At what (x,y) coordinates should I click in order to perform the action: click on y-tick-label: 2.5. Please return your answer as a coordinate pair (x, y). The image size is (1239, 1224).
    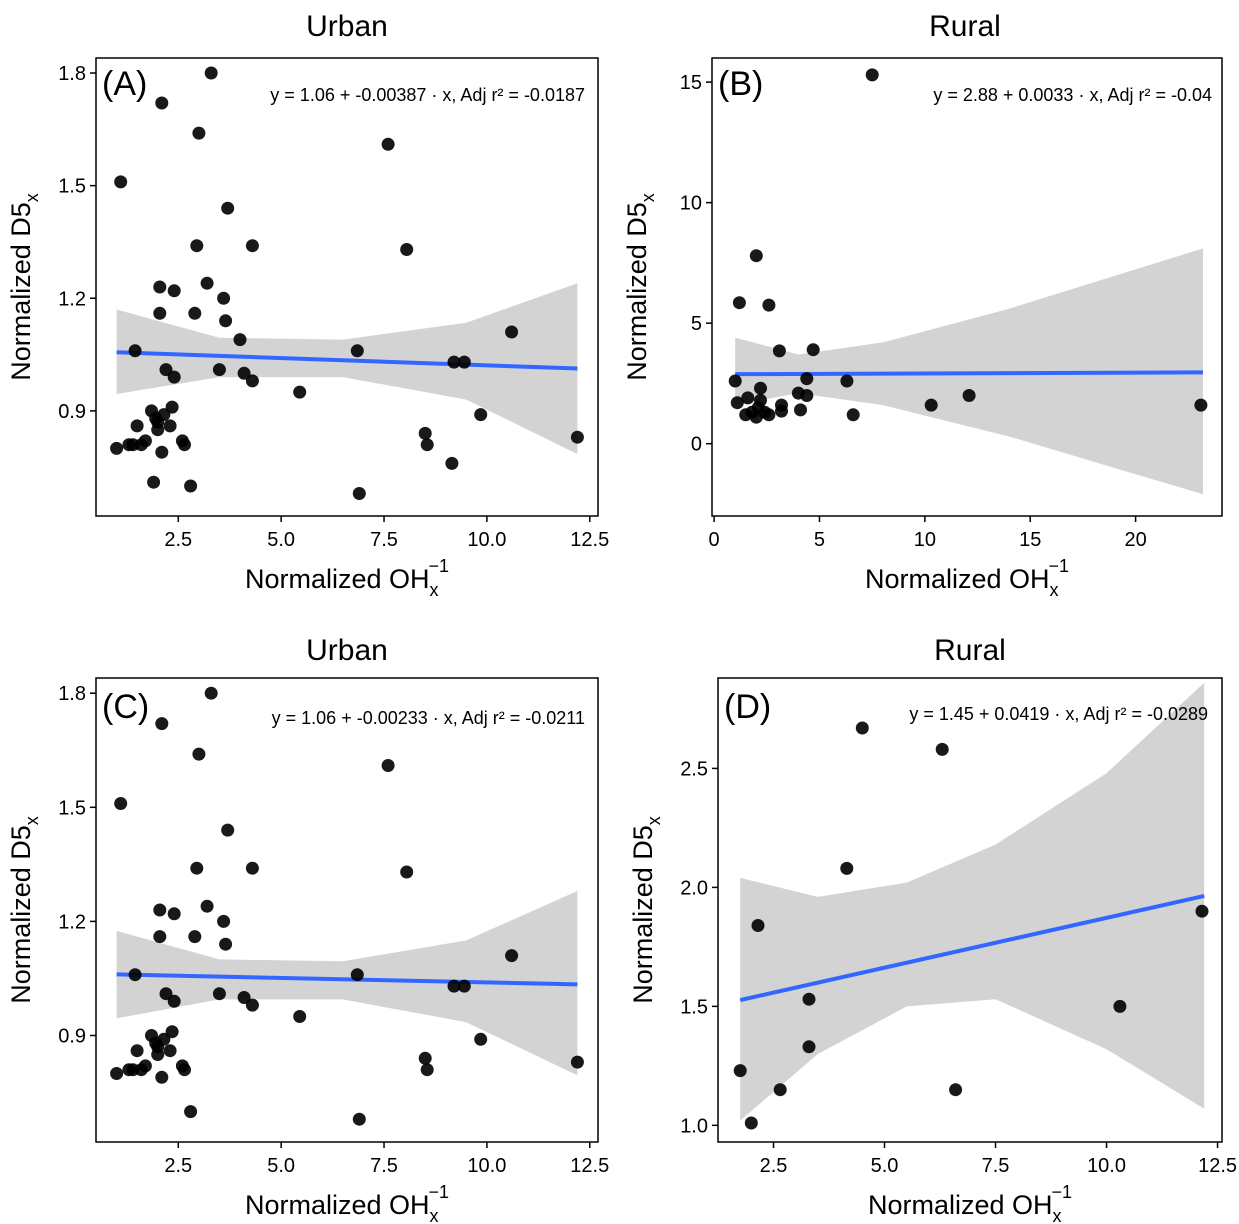
    Looking at the image, I should click on (694, 769).